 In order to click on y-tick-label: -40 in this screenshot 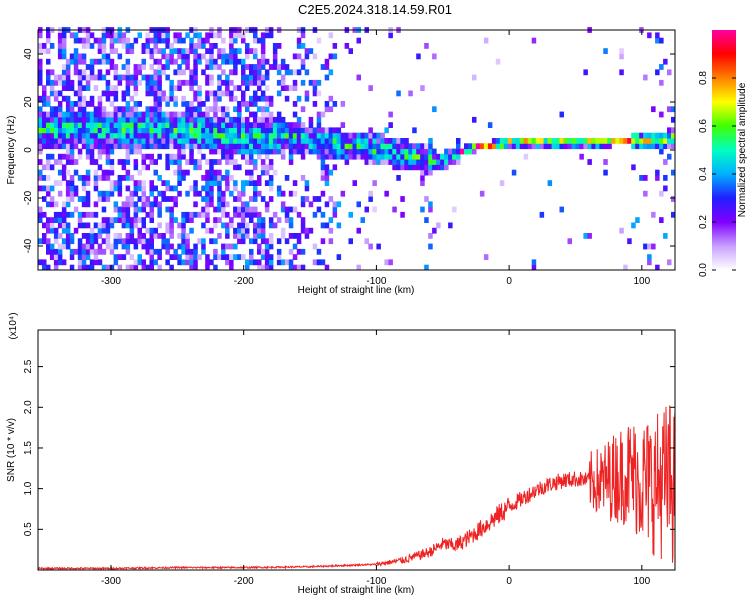, I will do `click(28, 245)`.